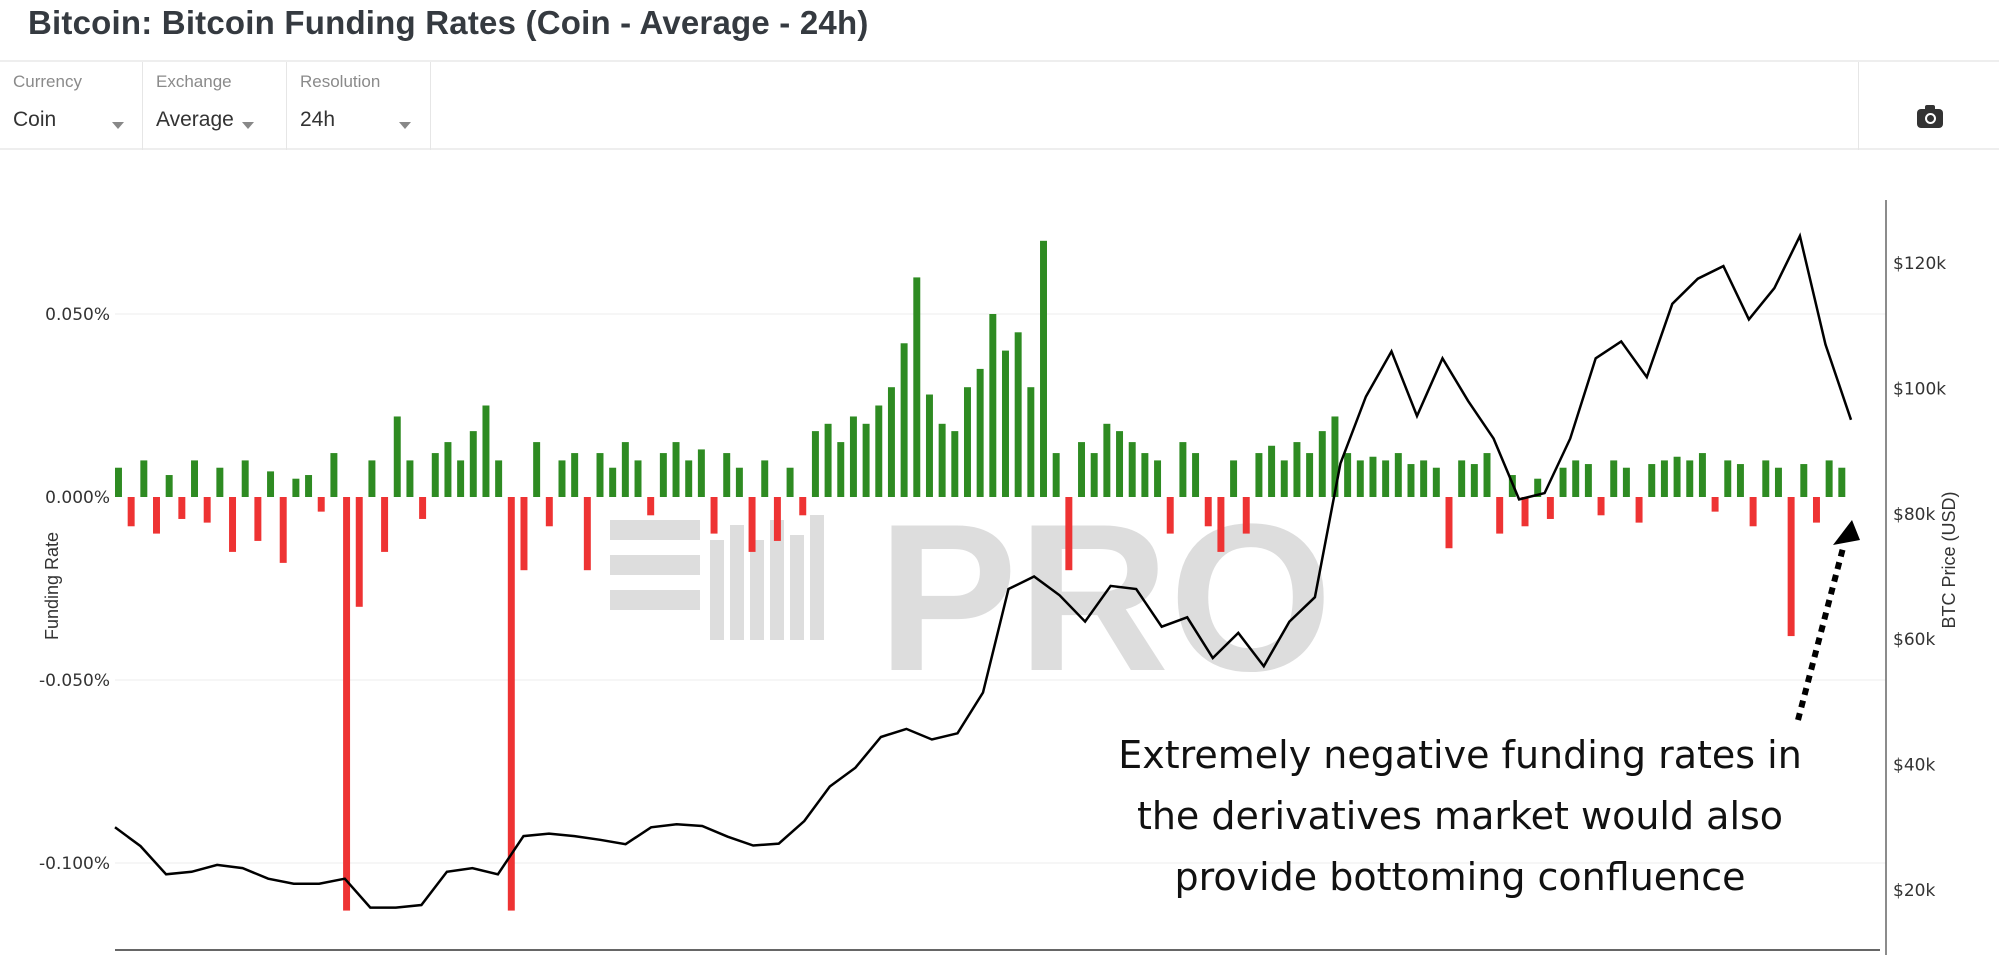 This screenshot has width=1999, height=955. I want to click on camera-icon, so click(1930, 116).